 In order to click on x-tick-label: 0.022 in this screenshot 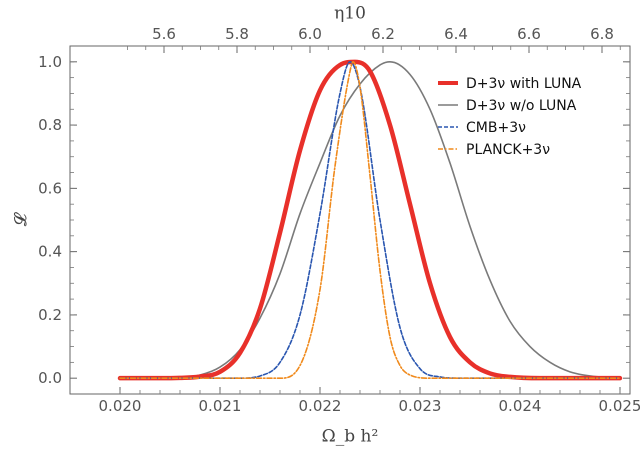, I will do `click(320, 406)`.